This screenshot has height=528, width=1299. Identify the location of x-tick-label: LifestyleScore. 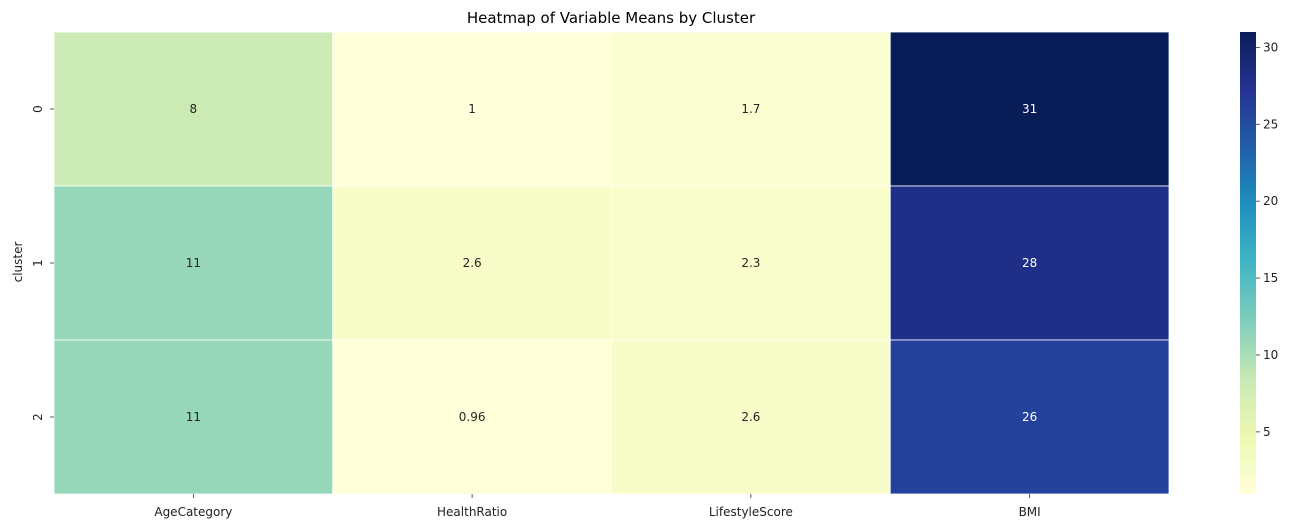
(751, 512).